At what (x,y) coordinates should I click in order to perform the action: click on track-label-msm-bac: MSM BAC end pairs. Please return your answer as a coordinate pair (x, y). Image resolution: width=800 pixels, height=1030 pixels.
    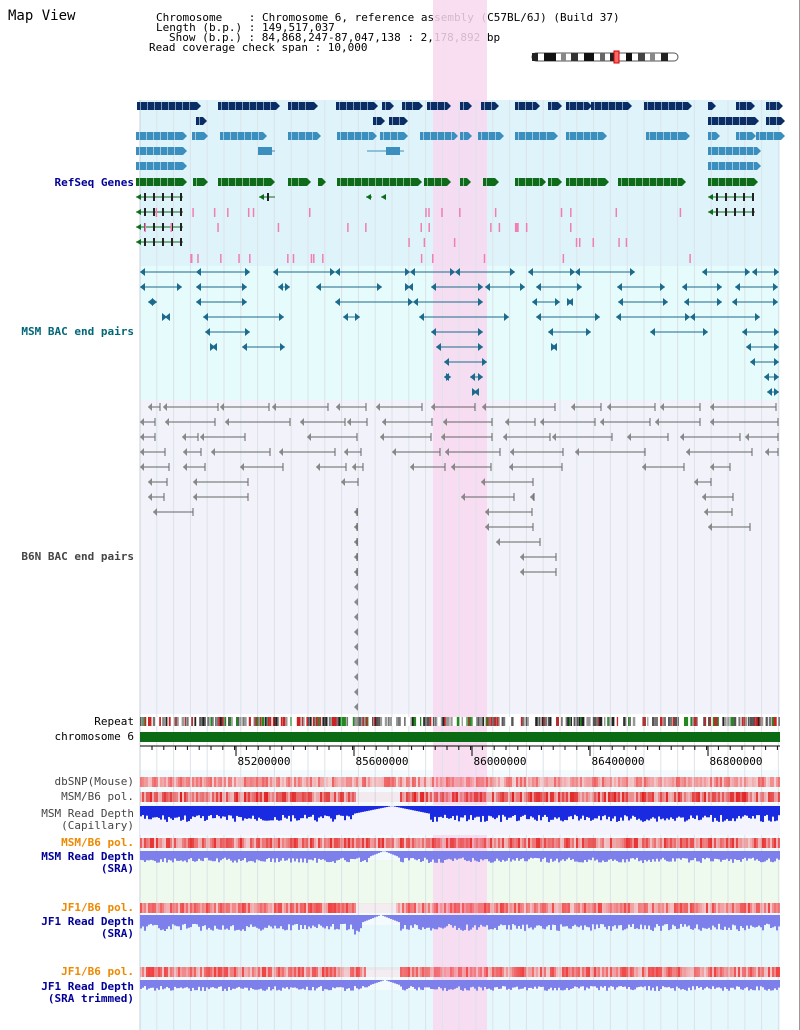
    Looking at the image, I should click on (77, 331).